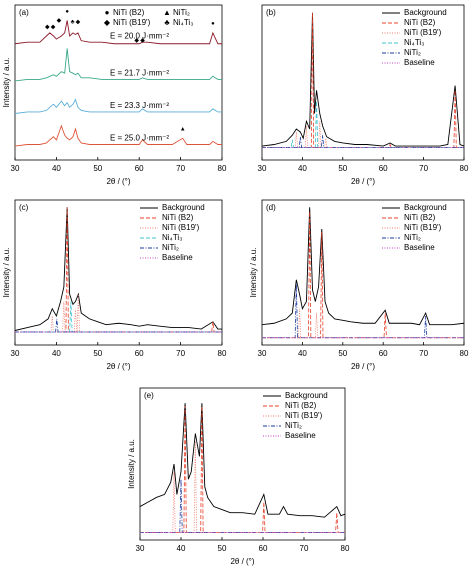  Describe the element at coordinates (139, 35) in the screenshot. I see `curve-label: E = 20.0 J·mm⁻²` at that location.